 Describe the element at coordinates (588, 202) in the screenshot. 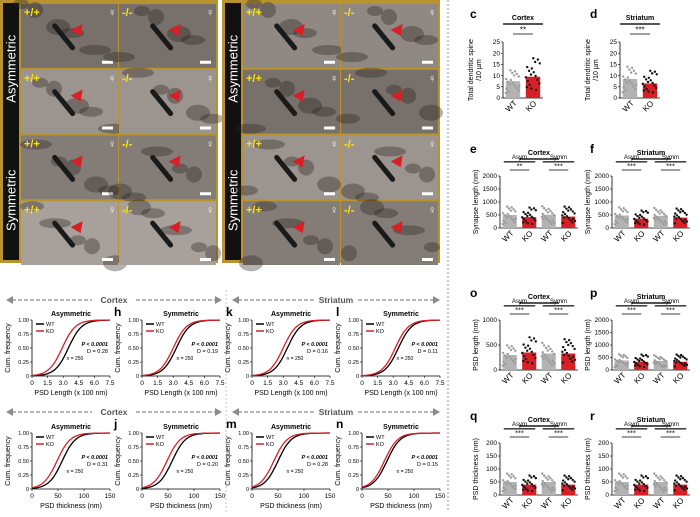

I see `y-axis-label: Synapse length (nm)` at that location.